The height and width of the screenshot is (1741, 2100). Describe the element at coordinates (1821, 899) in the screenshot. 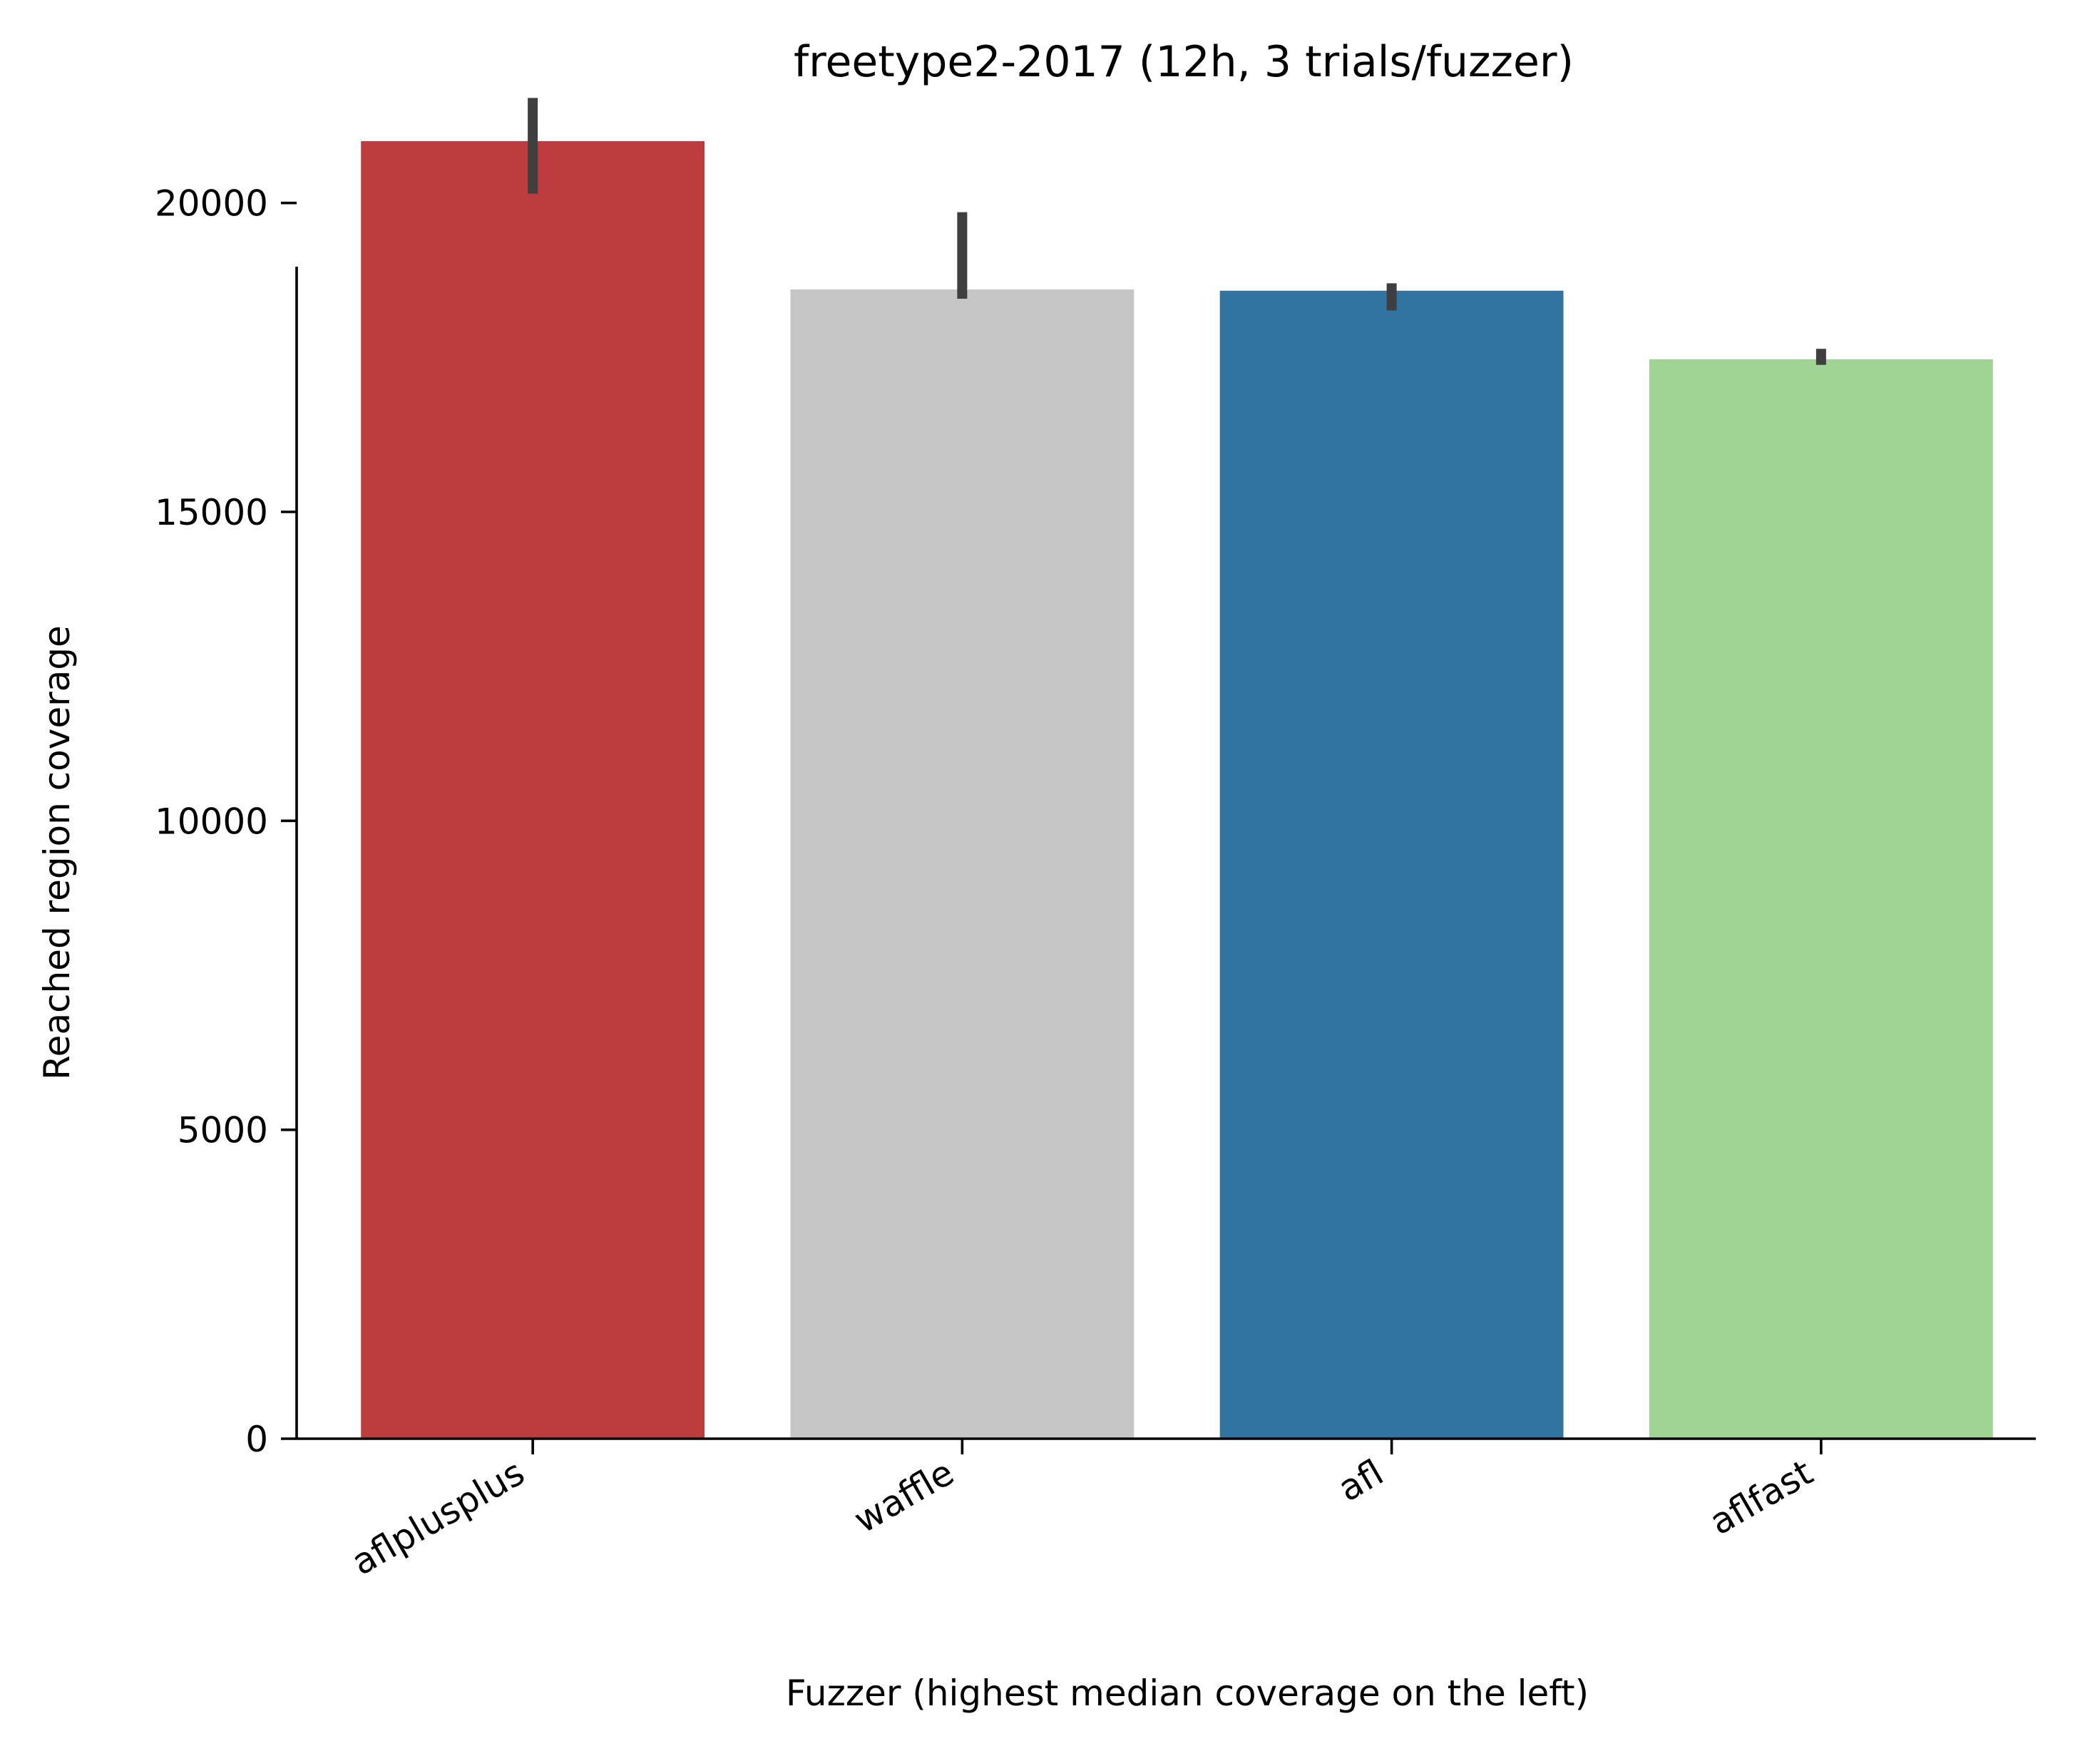

I see `bar-aflfast` at that location.